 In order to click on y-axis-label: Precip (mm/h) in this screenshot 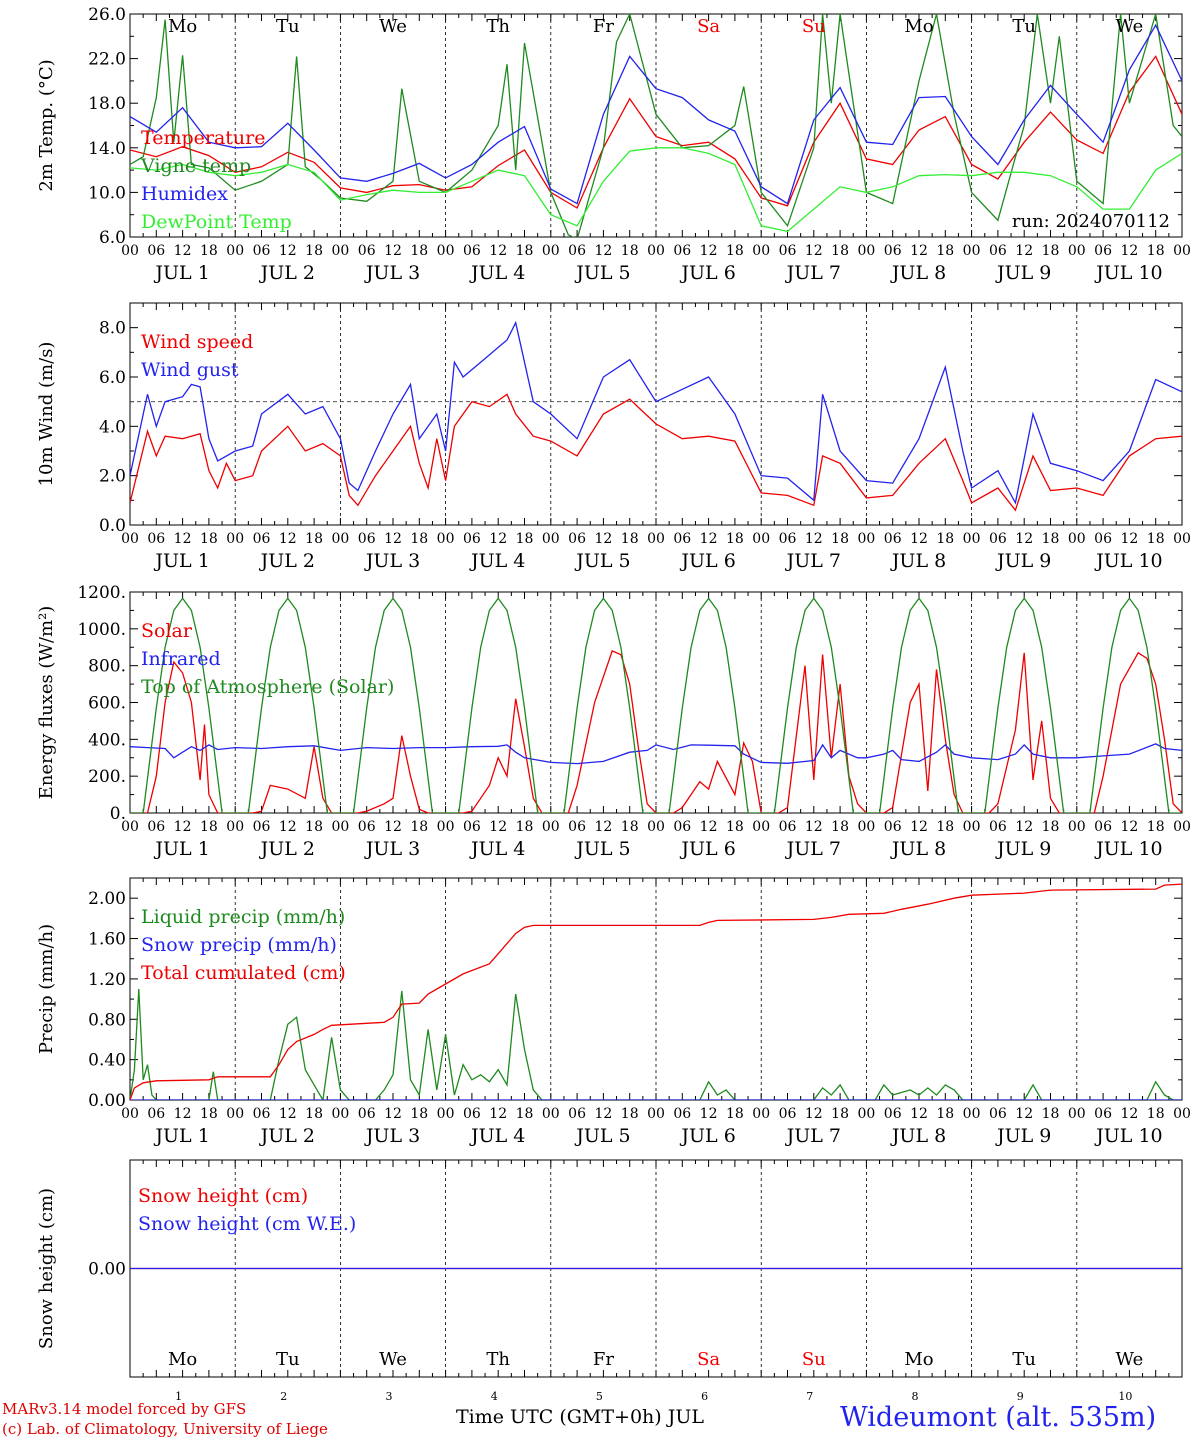, I will do `click(46, 989)`.